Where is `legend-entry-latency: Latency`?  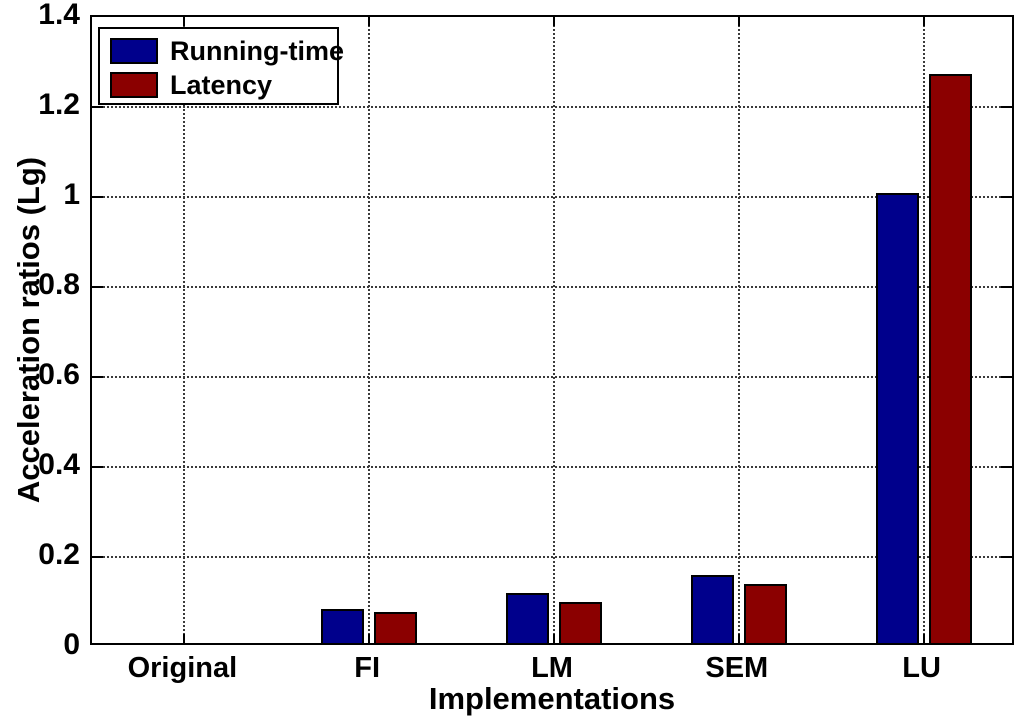
legend-entry-latency: Latency is located at coordinates (223, 85).